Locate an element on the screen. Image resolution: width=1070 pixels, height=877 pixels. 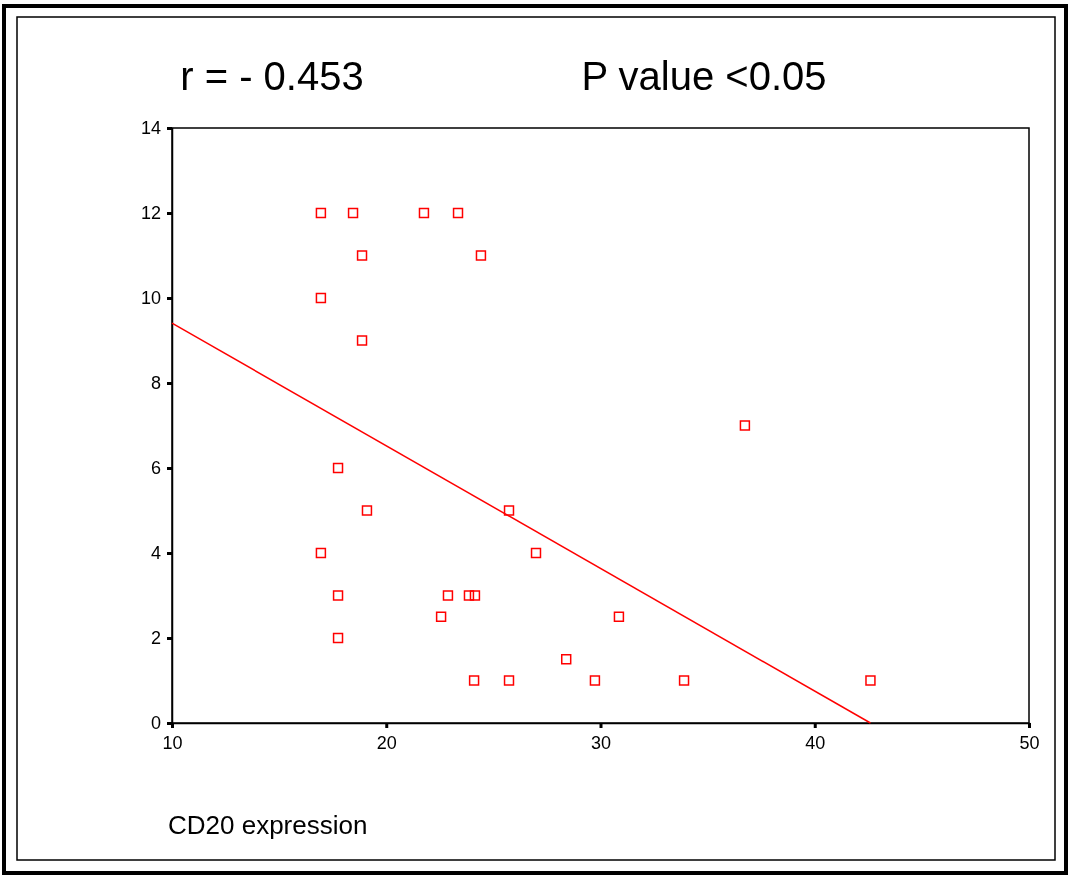
y-tick-label: 4 is located at coordinates (155, 553).